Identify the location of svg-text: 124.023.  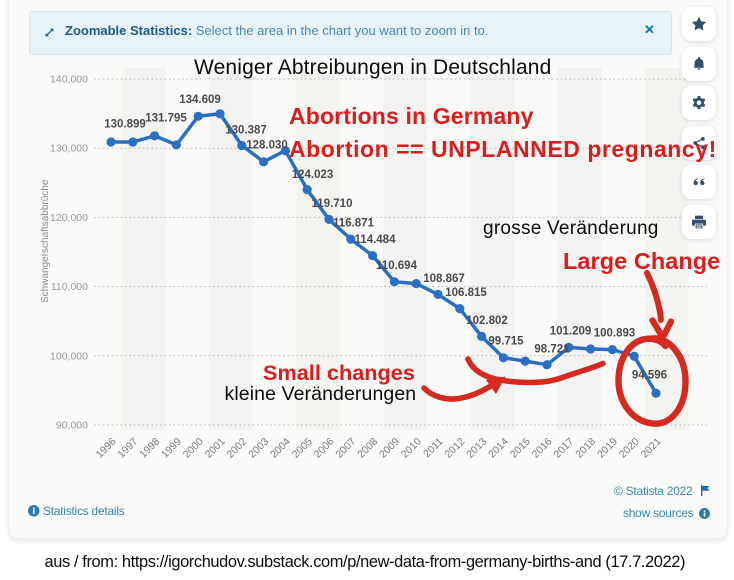
(313, 175).